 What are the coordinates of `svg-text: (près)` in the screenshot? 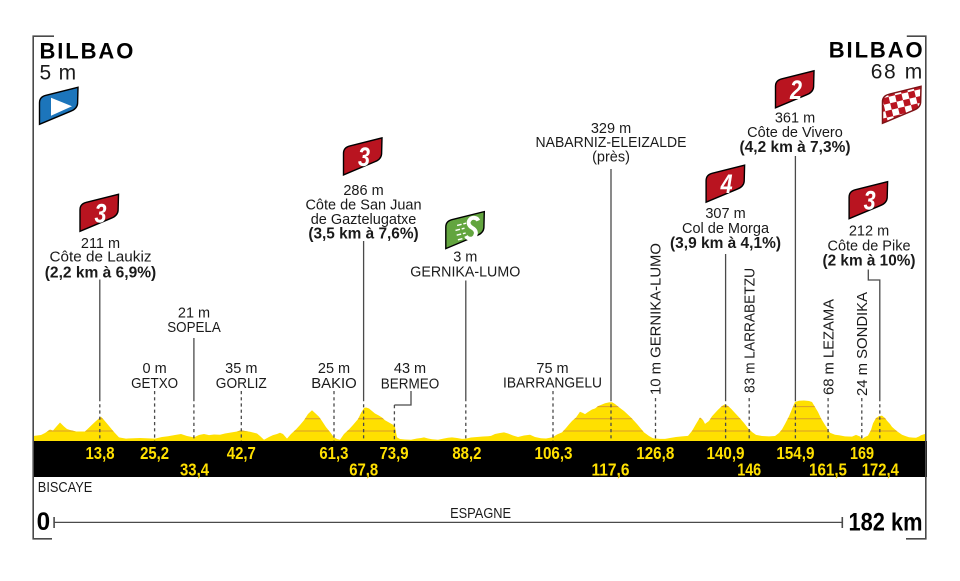 It's located at (611, 158).